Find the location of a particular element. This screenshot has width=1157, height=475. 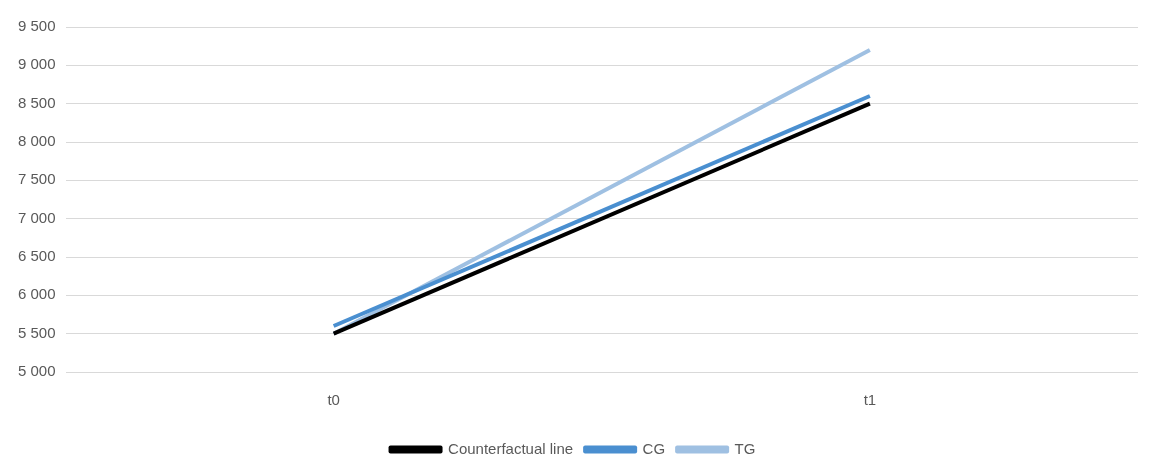

y-tick-label: 5 500 is located at coordinates (36, 332).